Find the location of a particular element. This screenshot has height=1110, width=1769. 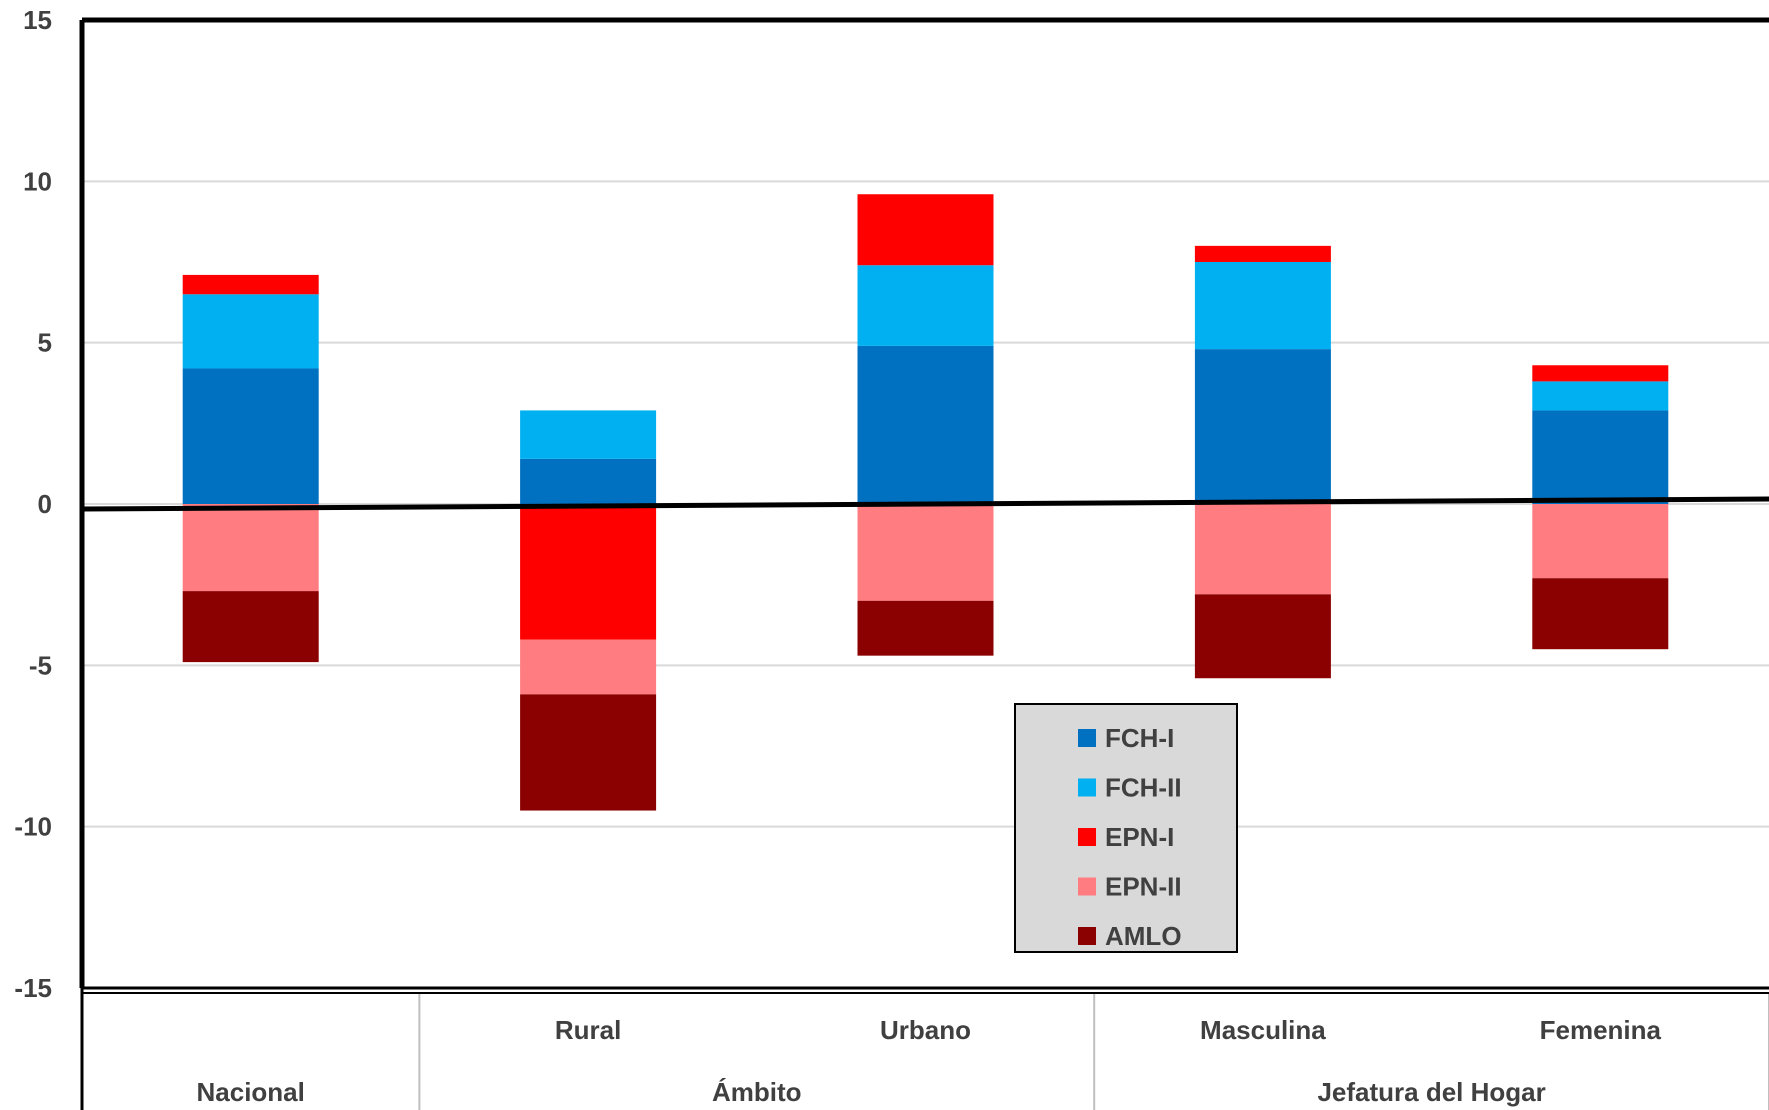

category-group-label: Ámbito is located at coordinates (757, 1092).